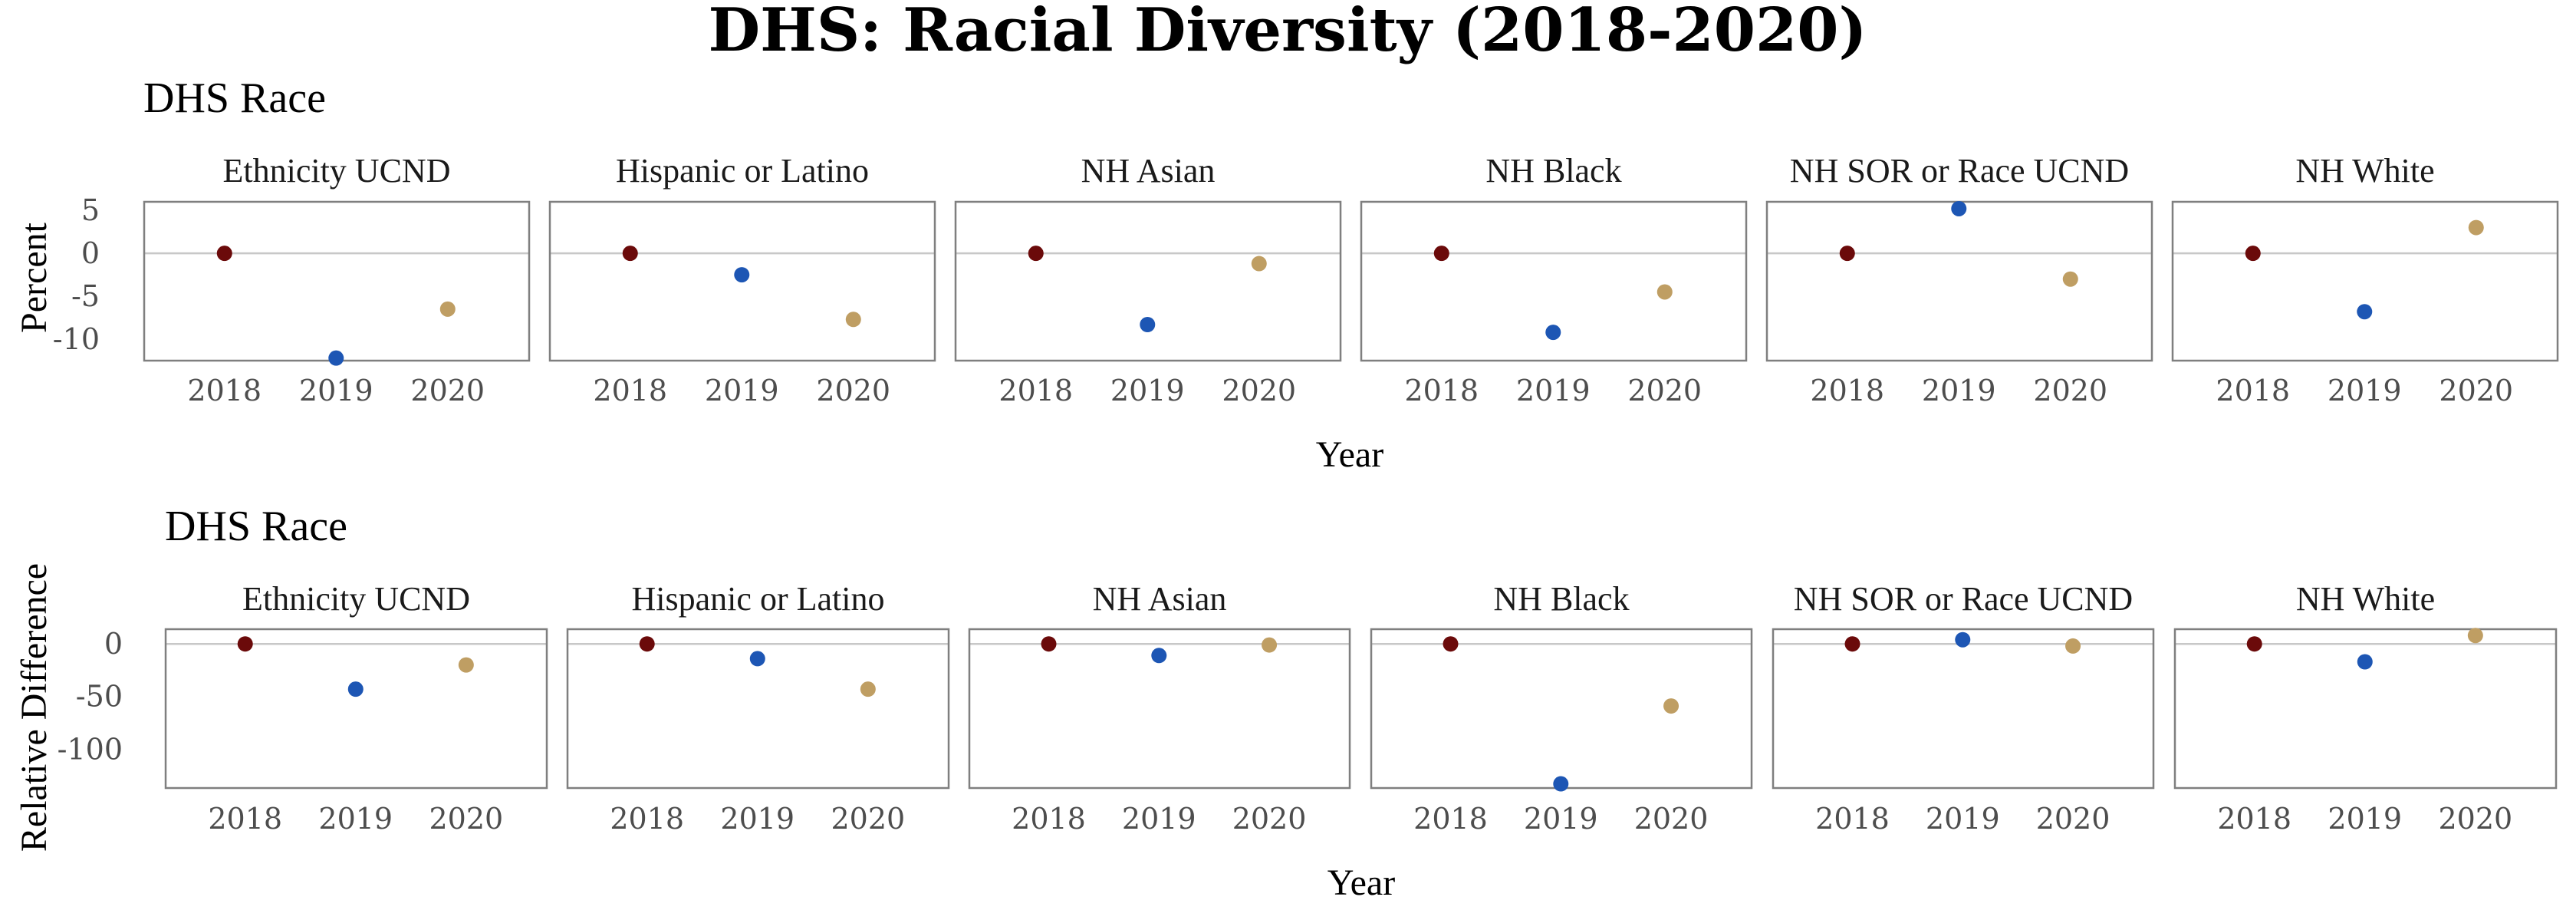  Describe the element at coordinates (758, 599) in the screenshot. I see `reldiff-facet-label: Hispanic or Latino` at that location.